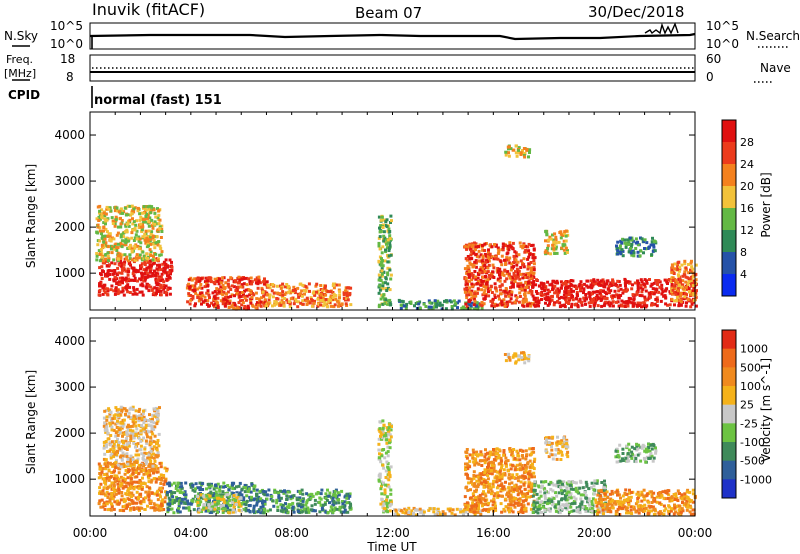  I want to click on noise-panel: N.Sky 10^5 10^0 10^5 10^0 N.Search, so click(402, 35).